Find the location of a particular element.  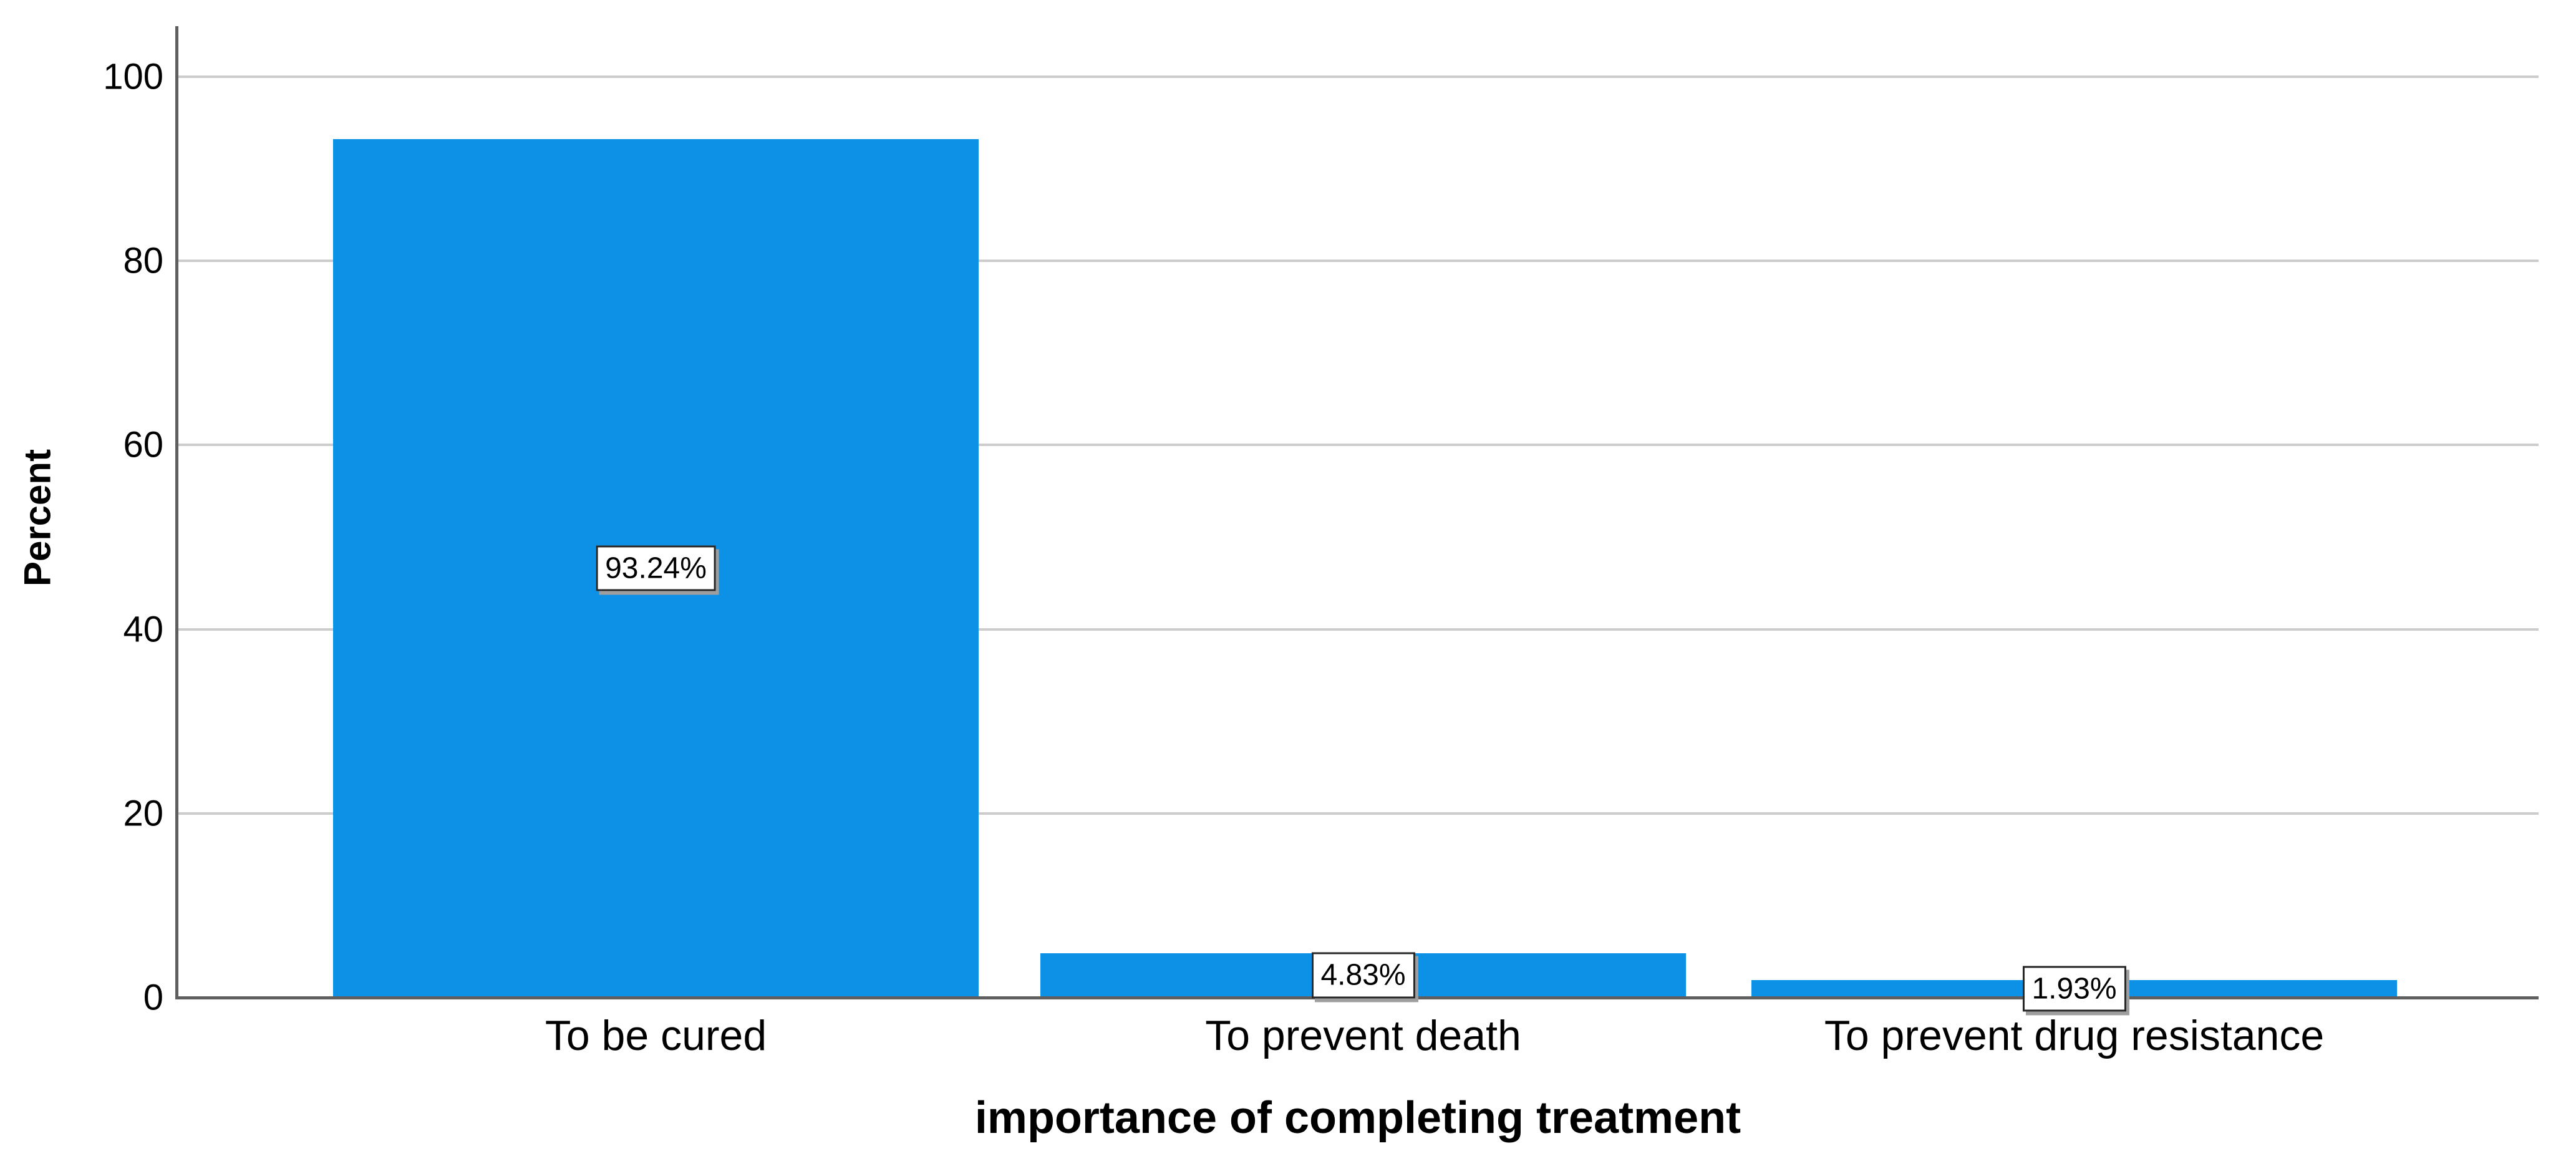

x-axis-title: importance of completing treatment is located at coordinates (1357, 1118).